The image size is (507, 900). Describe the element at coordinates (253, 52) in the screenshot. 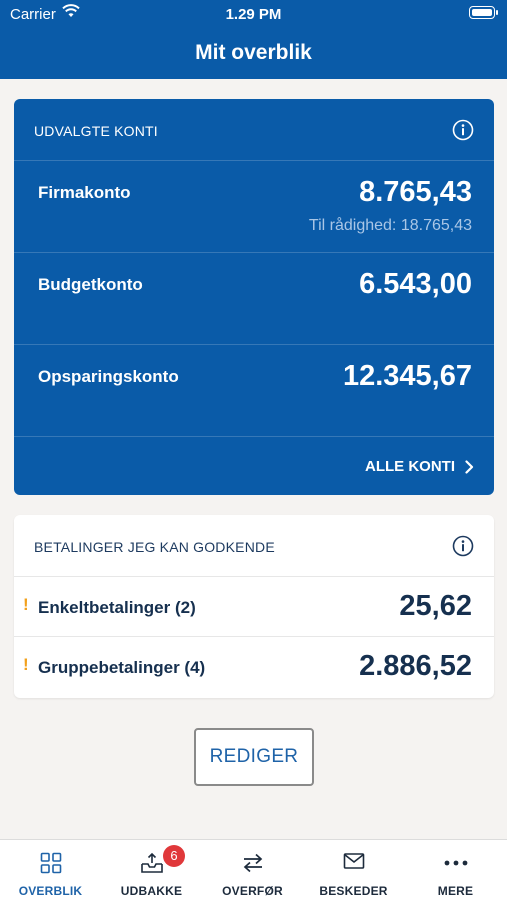

I see `page-title: Mit overblik` at that location.